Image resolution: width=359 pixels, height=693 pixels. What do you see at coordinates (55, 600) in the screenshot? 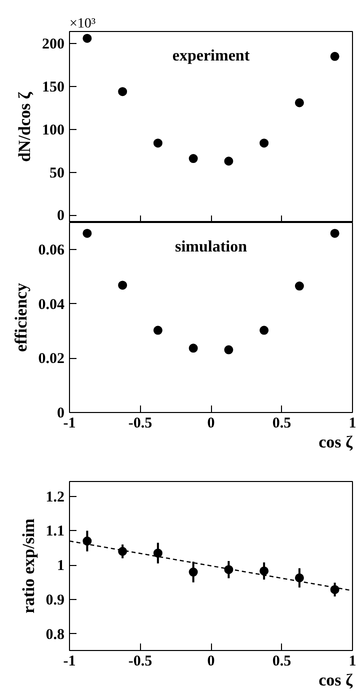
I see `y-tick-label: 0.9` at bounding box center [55, 600].